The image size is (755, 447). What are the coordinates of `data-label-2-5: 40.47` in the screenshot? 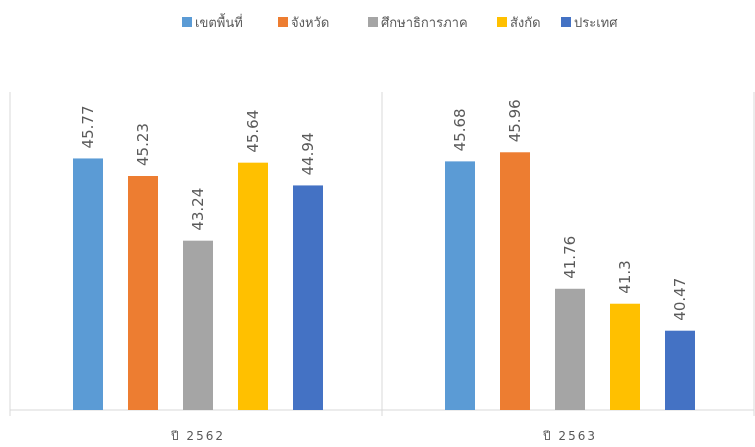 It's located at (680, 299).